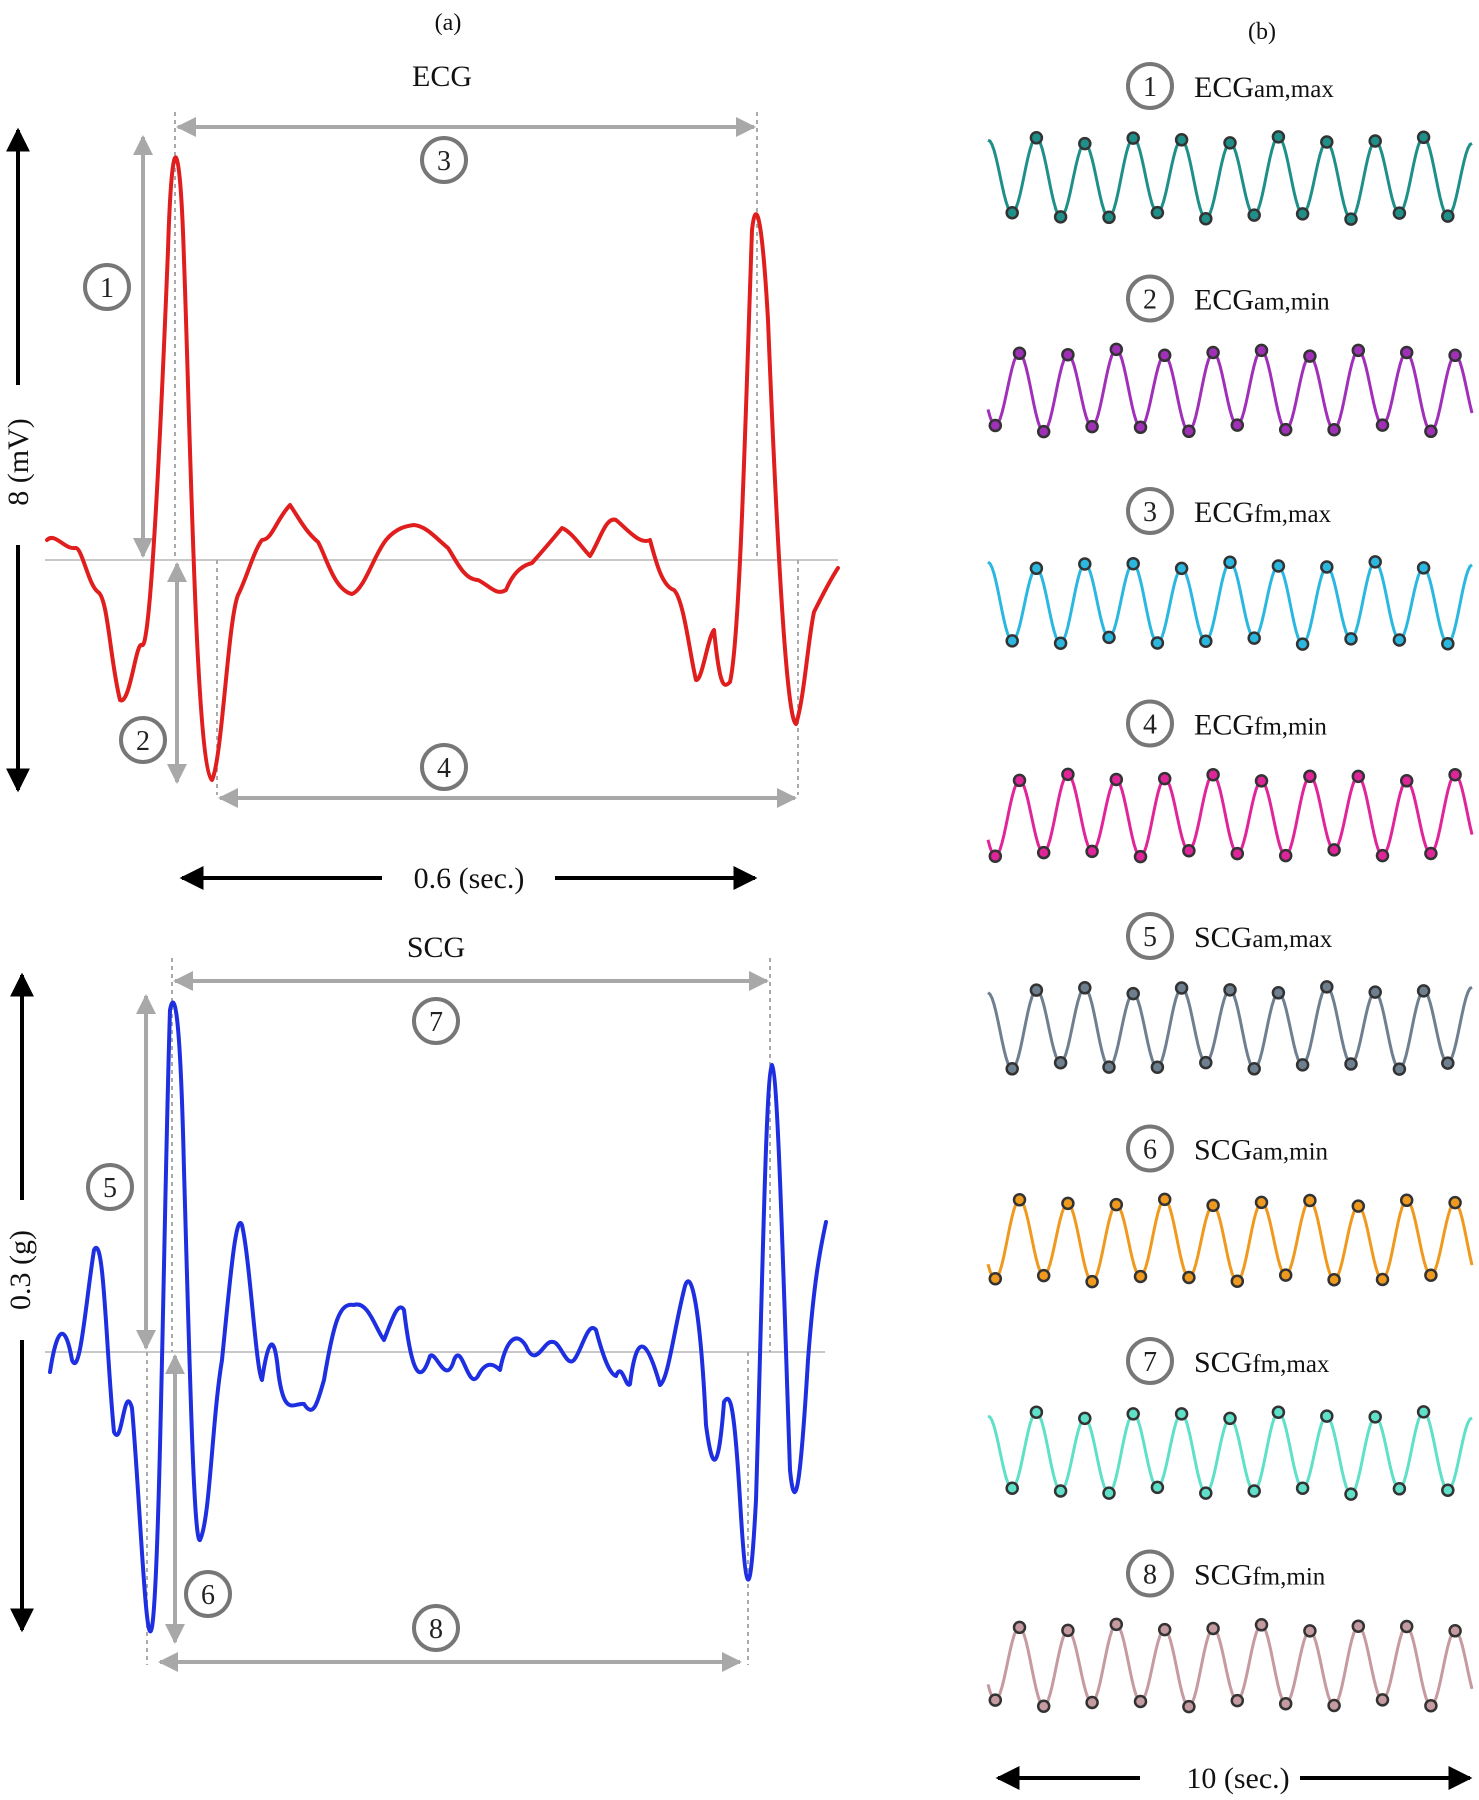  I want to click on scg-amplitude-scale: 0.3 (g), so click(20, 1270).